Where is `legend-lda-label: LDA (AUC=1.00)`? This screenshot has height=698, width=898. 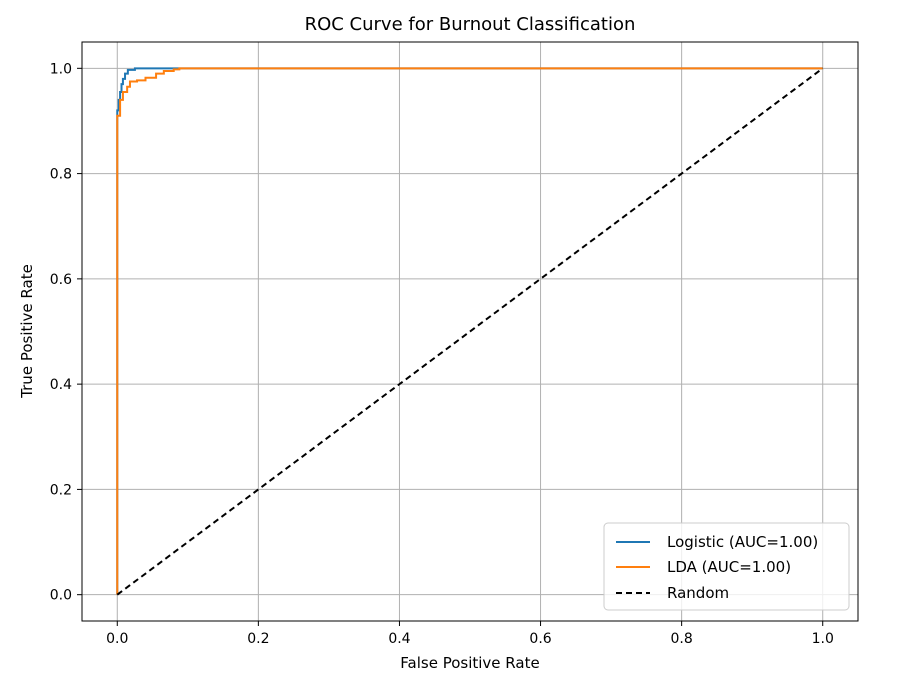
legend-lda-label: LDA (AUC=1.00) is located at coordinates (729, 567).